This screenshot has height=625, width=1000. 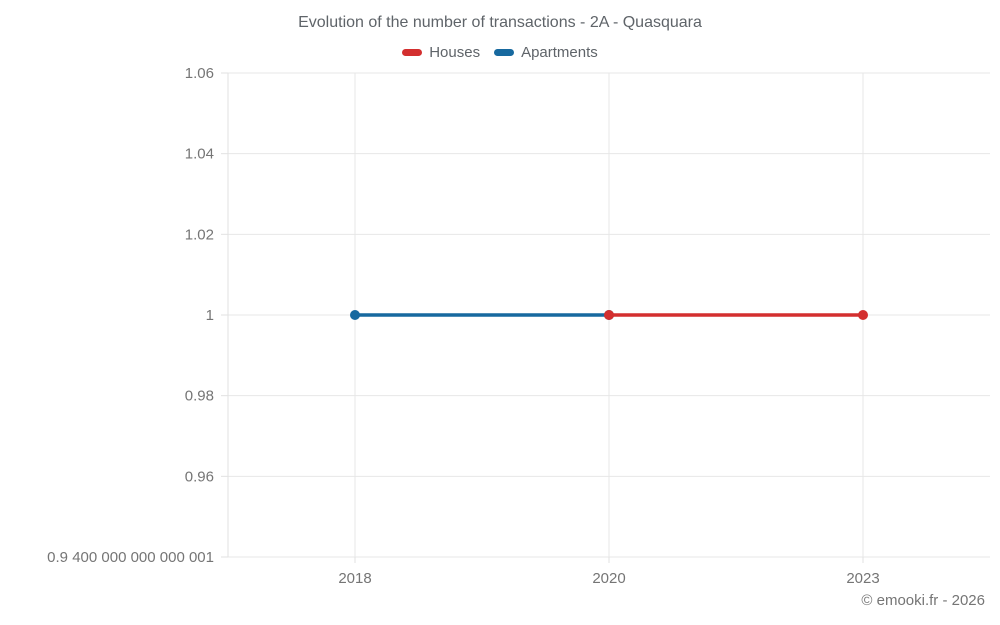 What do you see at coordinates (504, 52) in the screenshot?
I see `apartments-legend-swatch` at bounding box center [504, 52].